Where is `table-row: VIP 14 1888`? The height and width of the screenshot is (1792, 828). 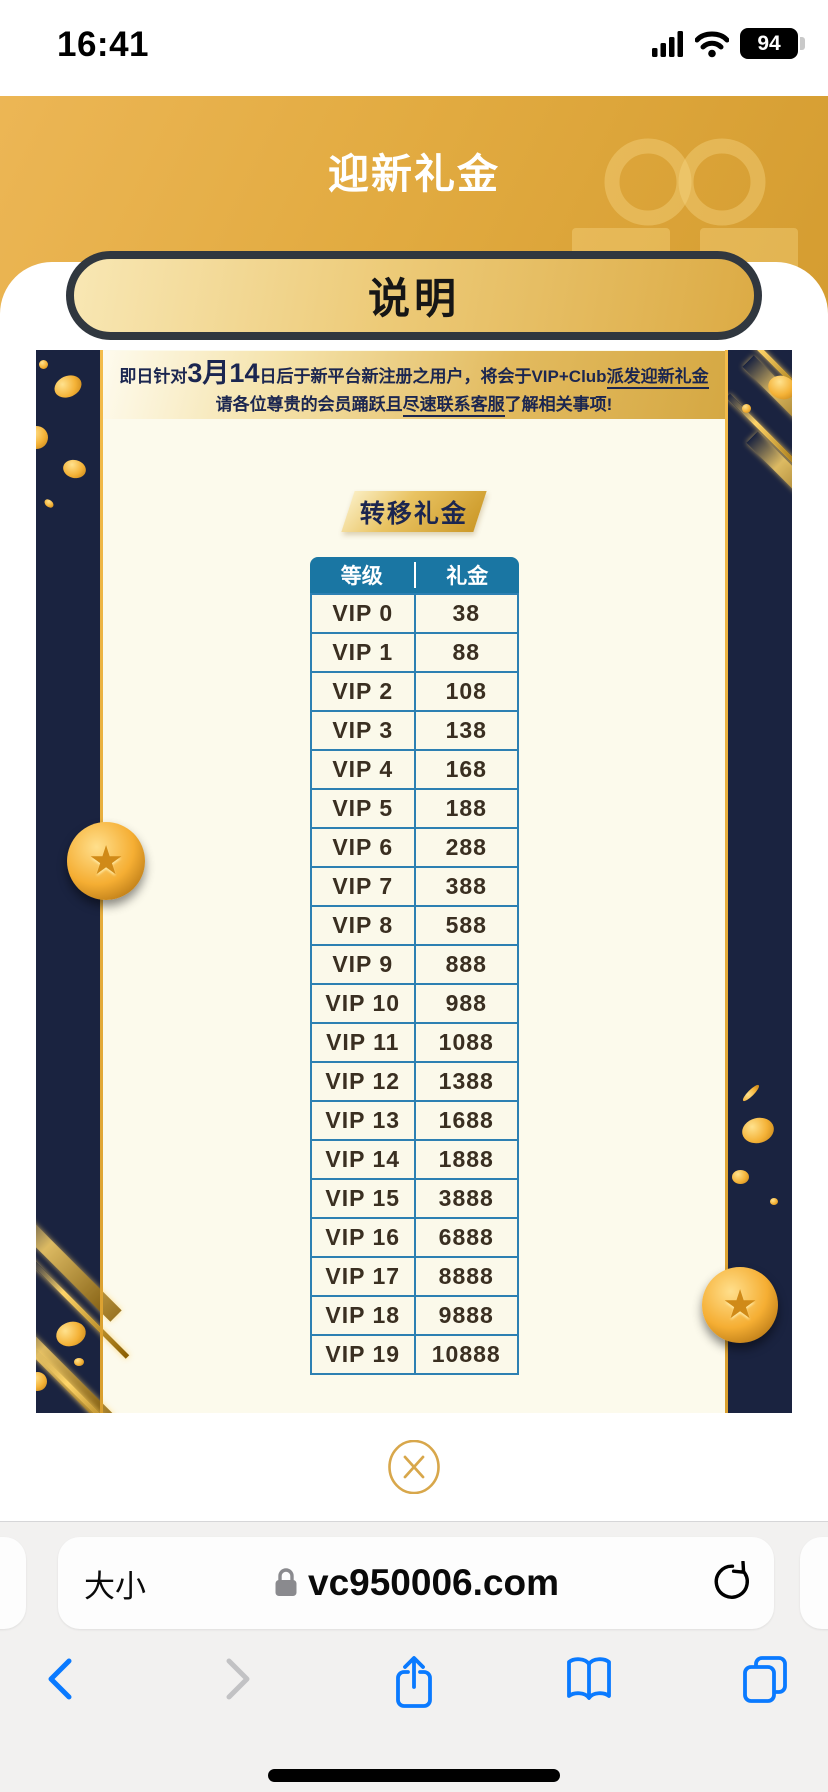
table-row: VIP 14 1888 is located at coordinates (414, 1159).